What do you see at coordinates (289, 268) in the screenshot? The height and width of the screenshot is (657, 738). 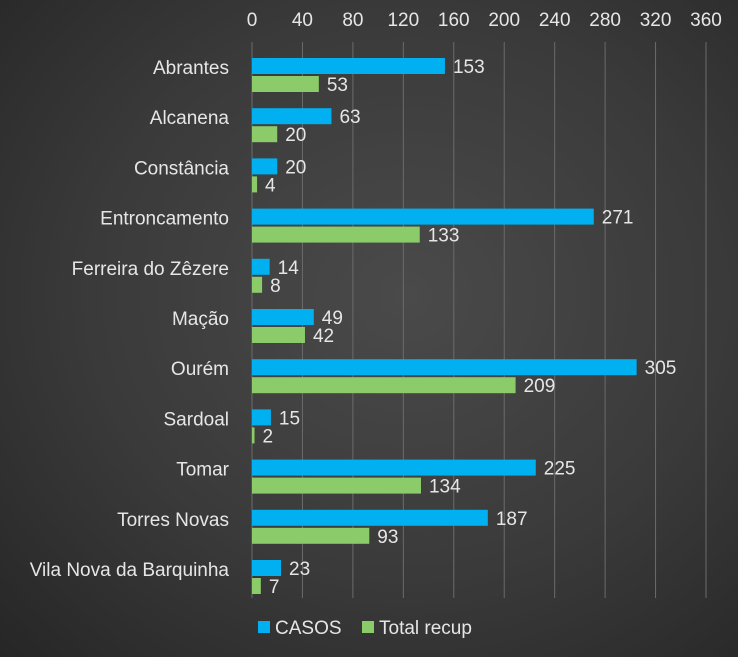 I see `data-label: 14` at bounding box center [289, 268].